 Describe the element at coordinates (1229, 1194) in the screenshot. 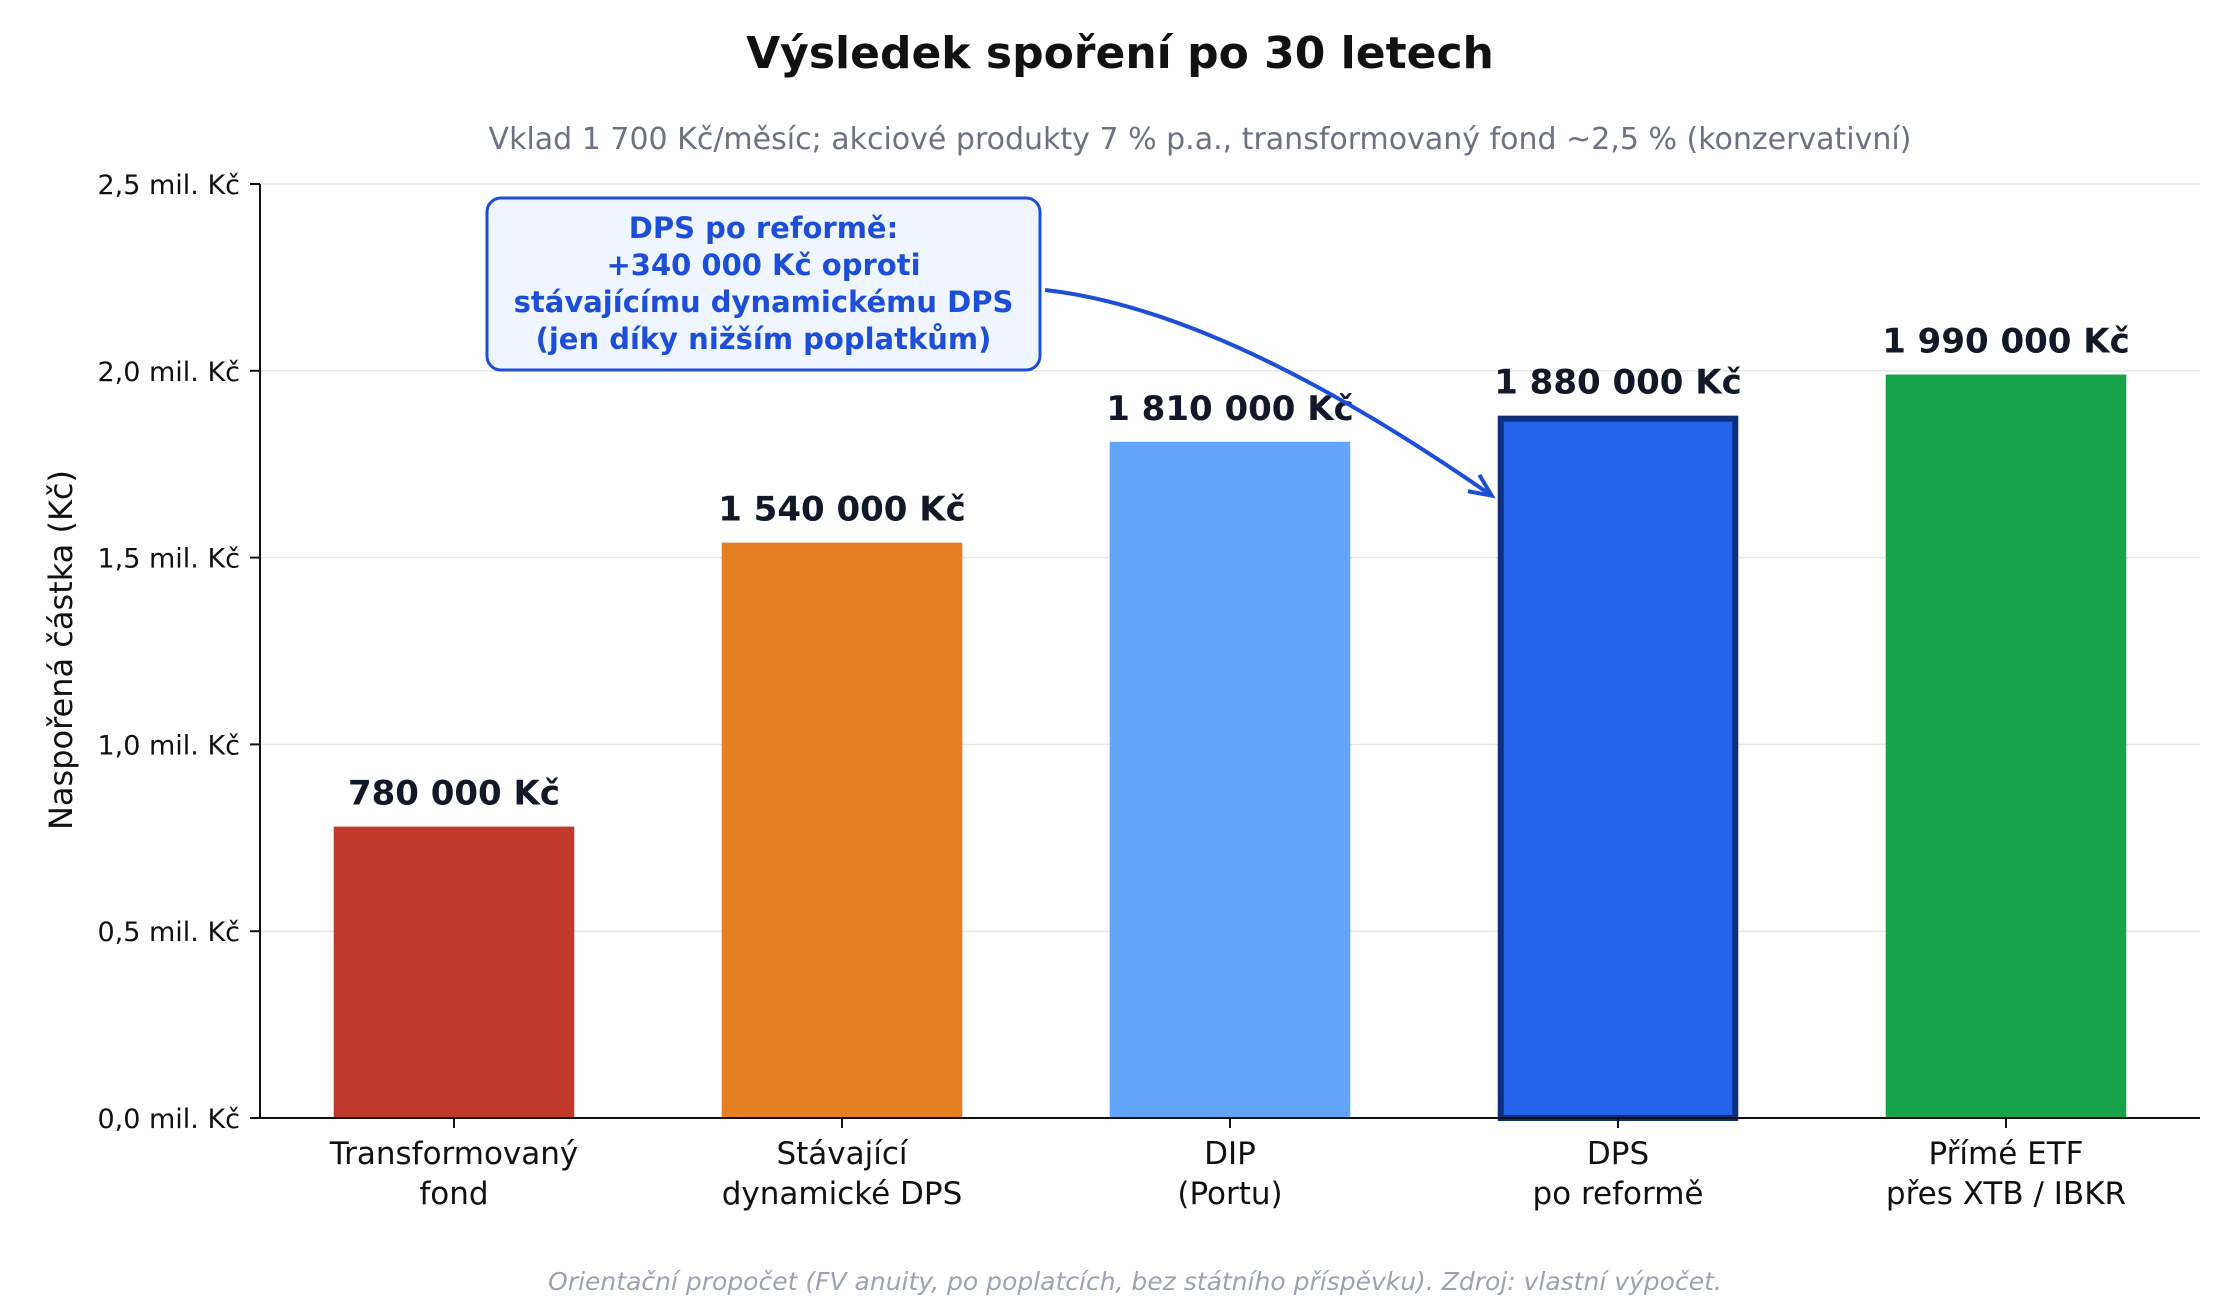

I see `x-tick-label: (Portu)` at that location.